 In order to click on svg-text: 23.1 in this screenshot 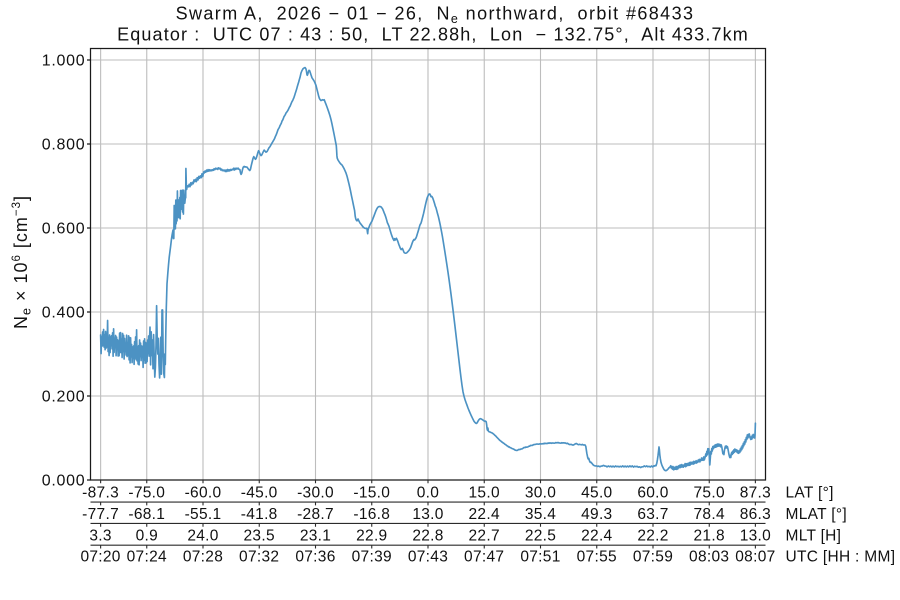, I will do `click(315, 536)`.